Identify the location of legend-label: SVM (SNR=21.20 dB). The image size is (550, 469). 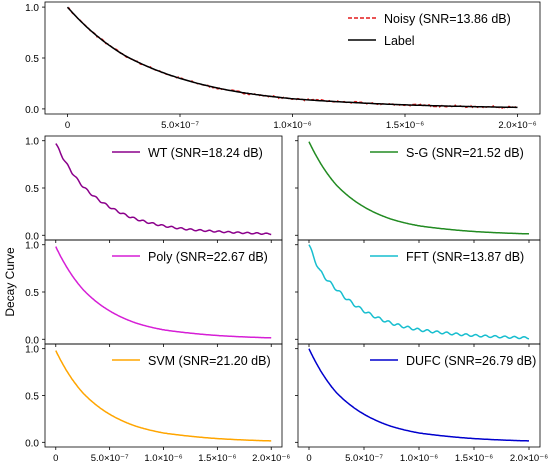
(209, 361).